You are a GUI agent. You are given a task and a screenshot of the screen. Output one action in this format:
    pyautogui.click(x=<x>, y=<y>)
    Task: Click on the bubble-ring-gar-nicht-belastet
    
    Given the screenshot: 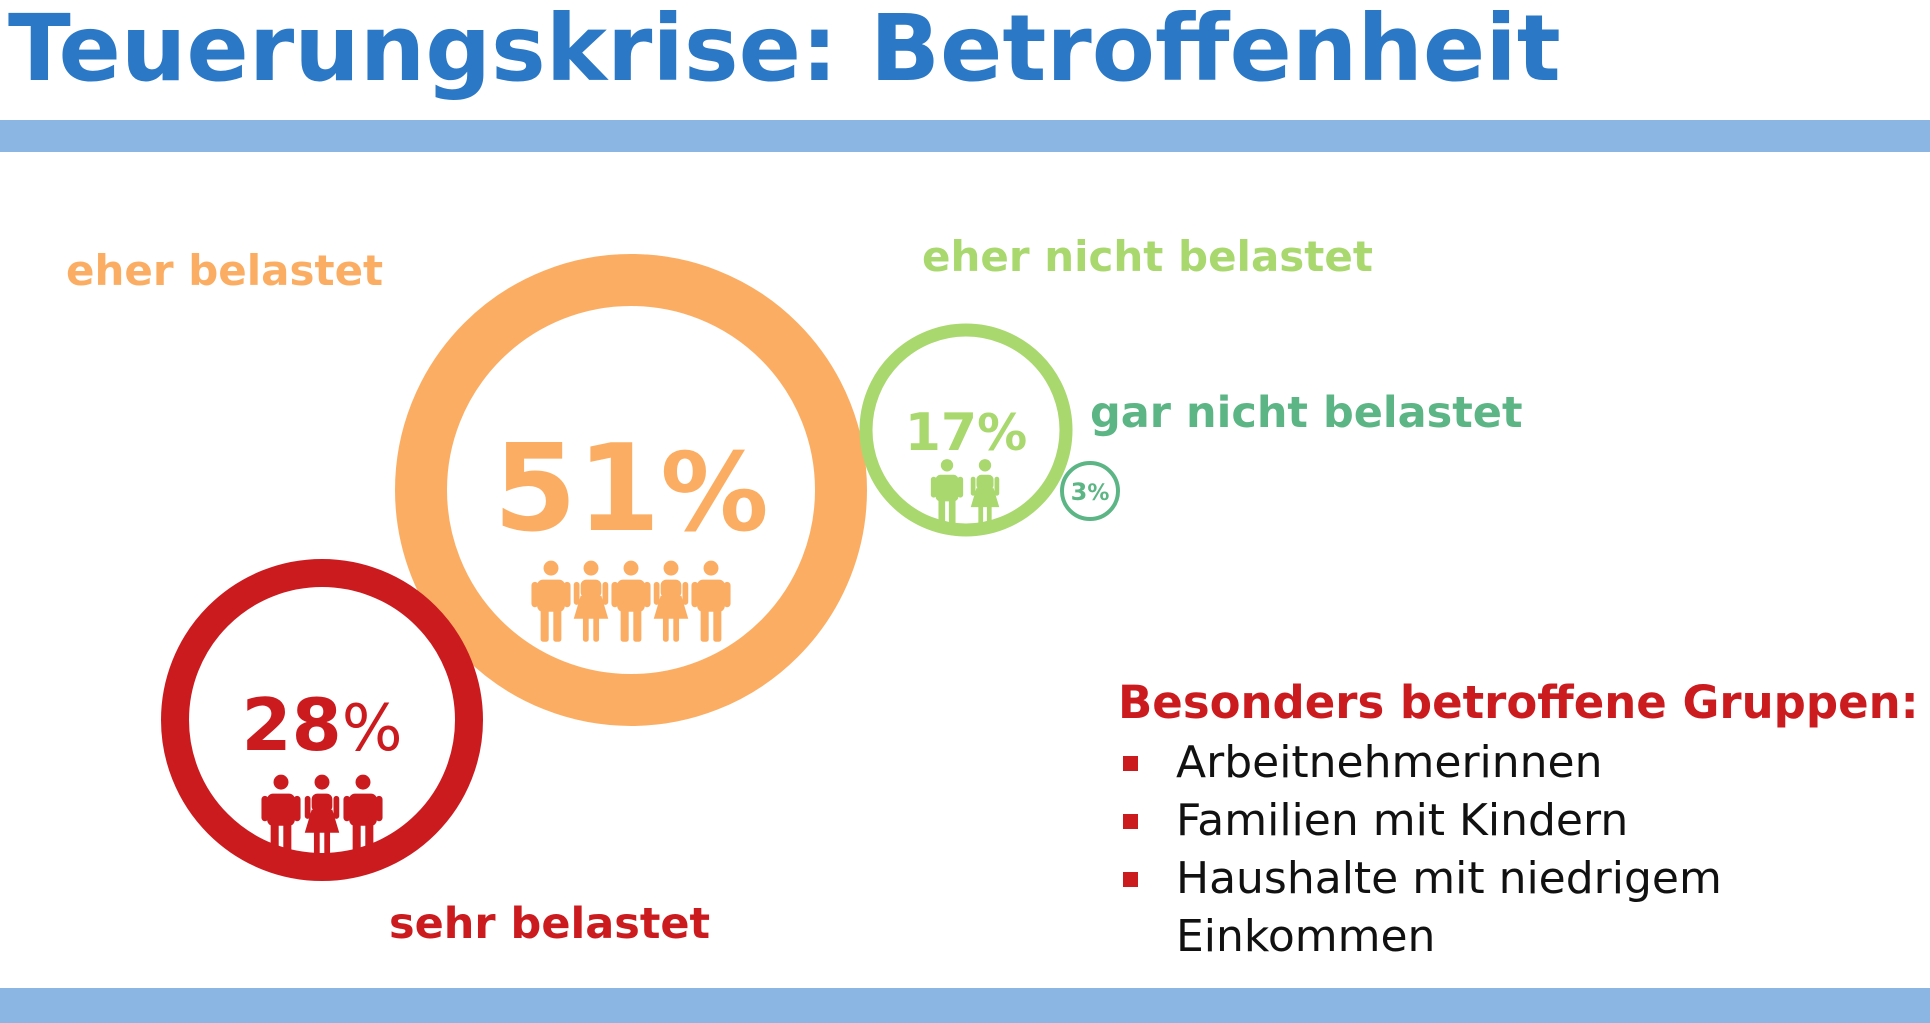 What is the action you would take?
    pyautogui.click(x=1090, y=491)
    